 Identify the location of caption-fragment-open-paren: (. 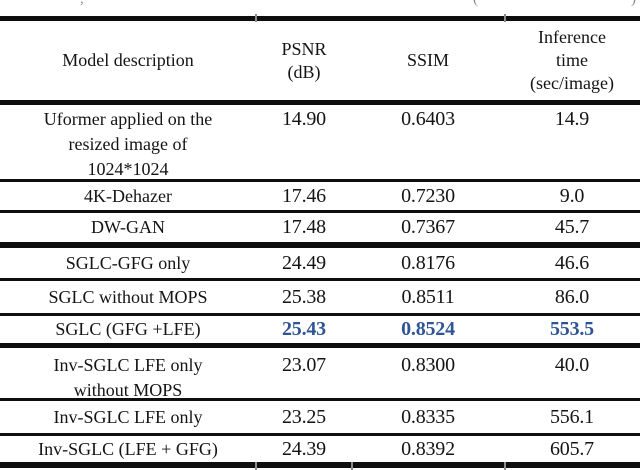
(475, 4).